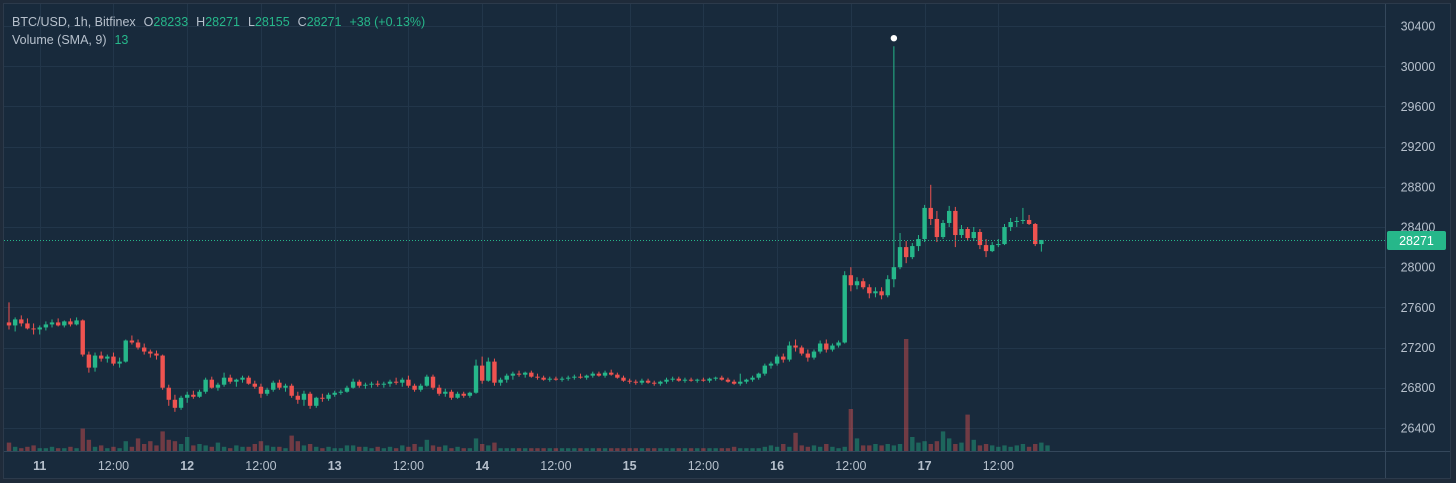 The height and width of the screenshot is (483, 1456). Describe the element at coordinates (222, 22) in the screenshot. I see `legend-high-value: 28271` at that location.